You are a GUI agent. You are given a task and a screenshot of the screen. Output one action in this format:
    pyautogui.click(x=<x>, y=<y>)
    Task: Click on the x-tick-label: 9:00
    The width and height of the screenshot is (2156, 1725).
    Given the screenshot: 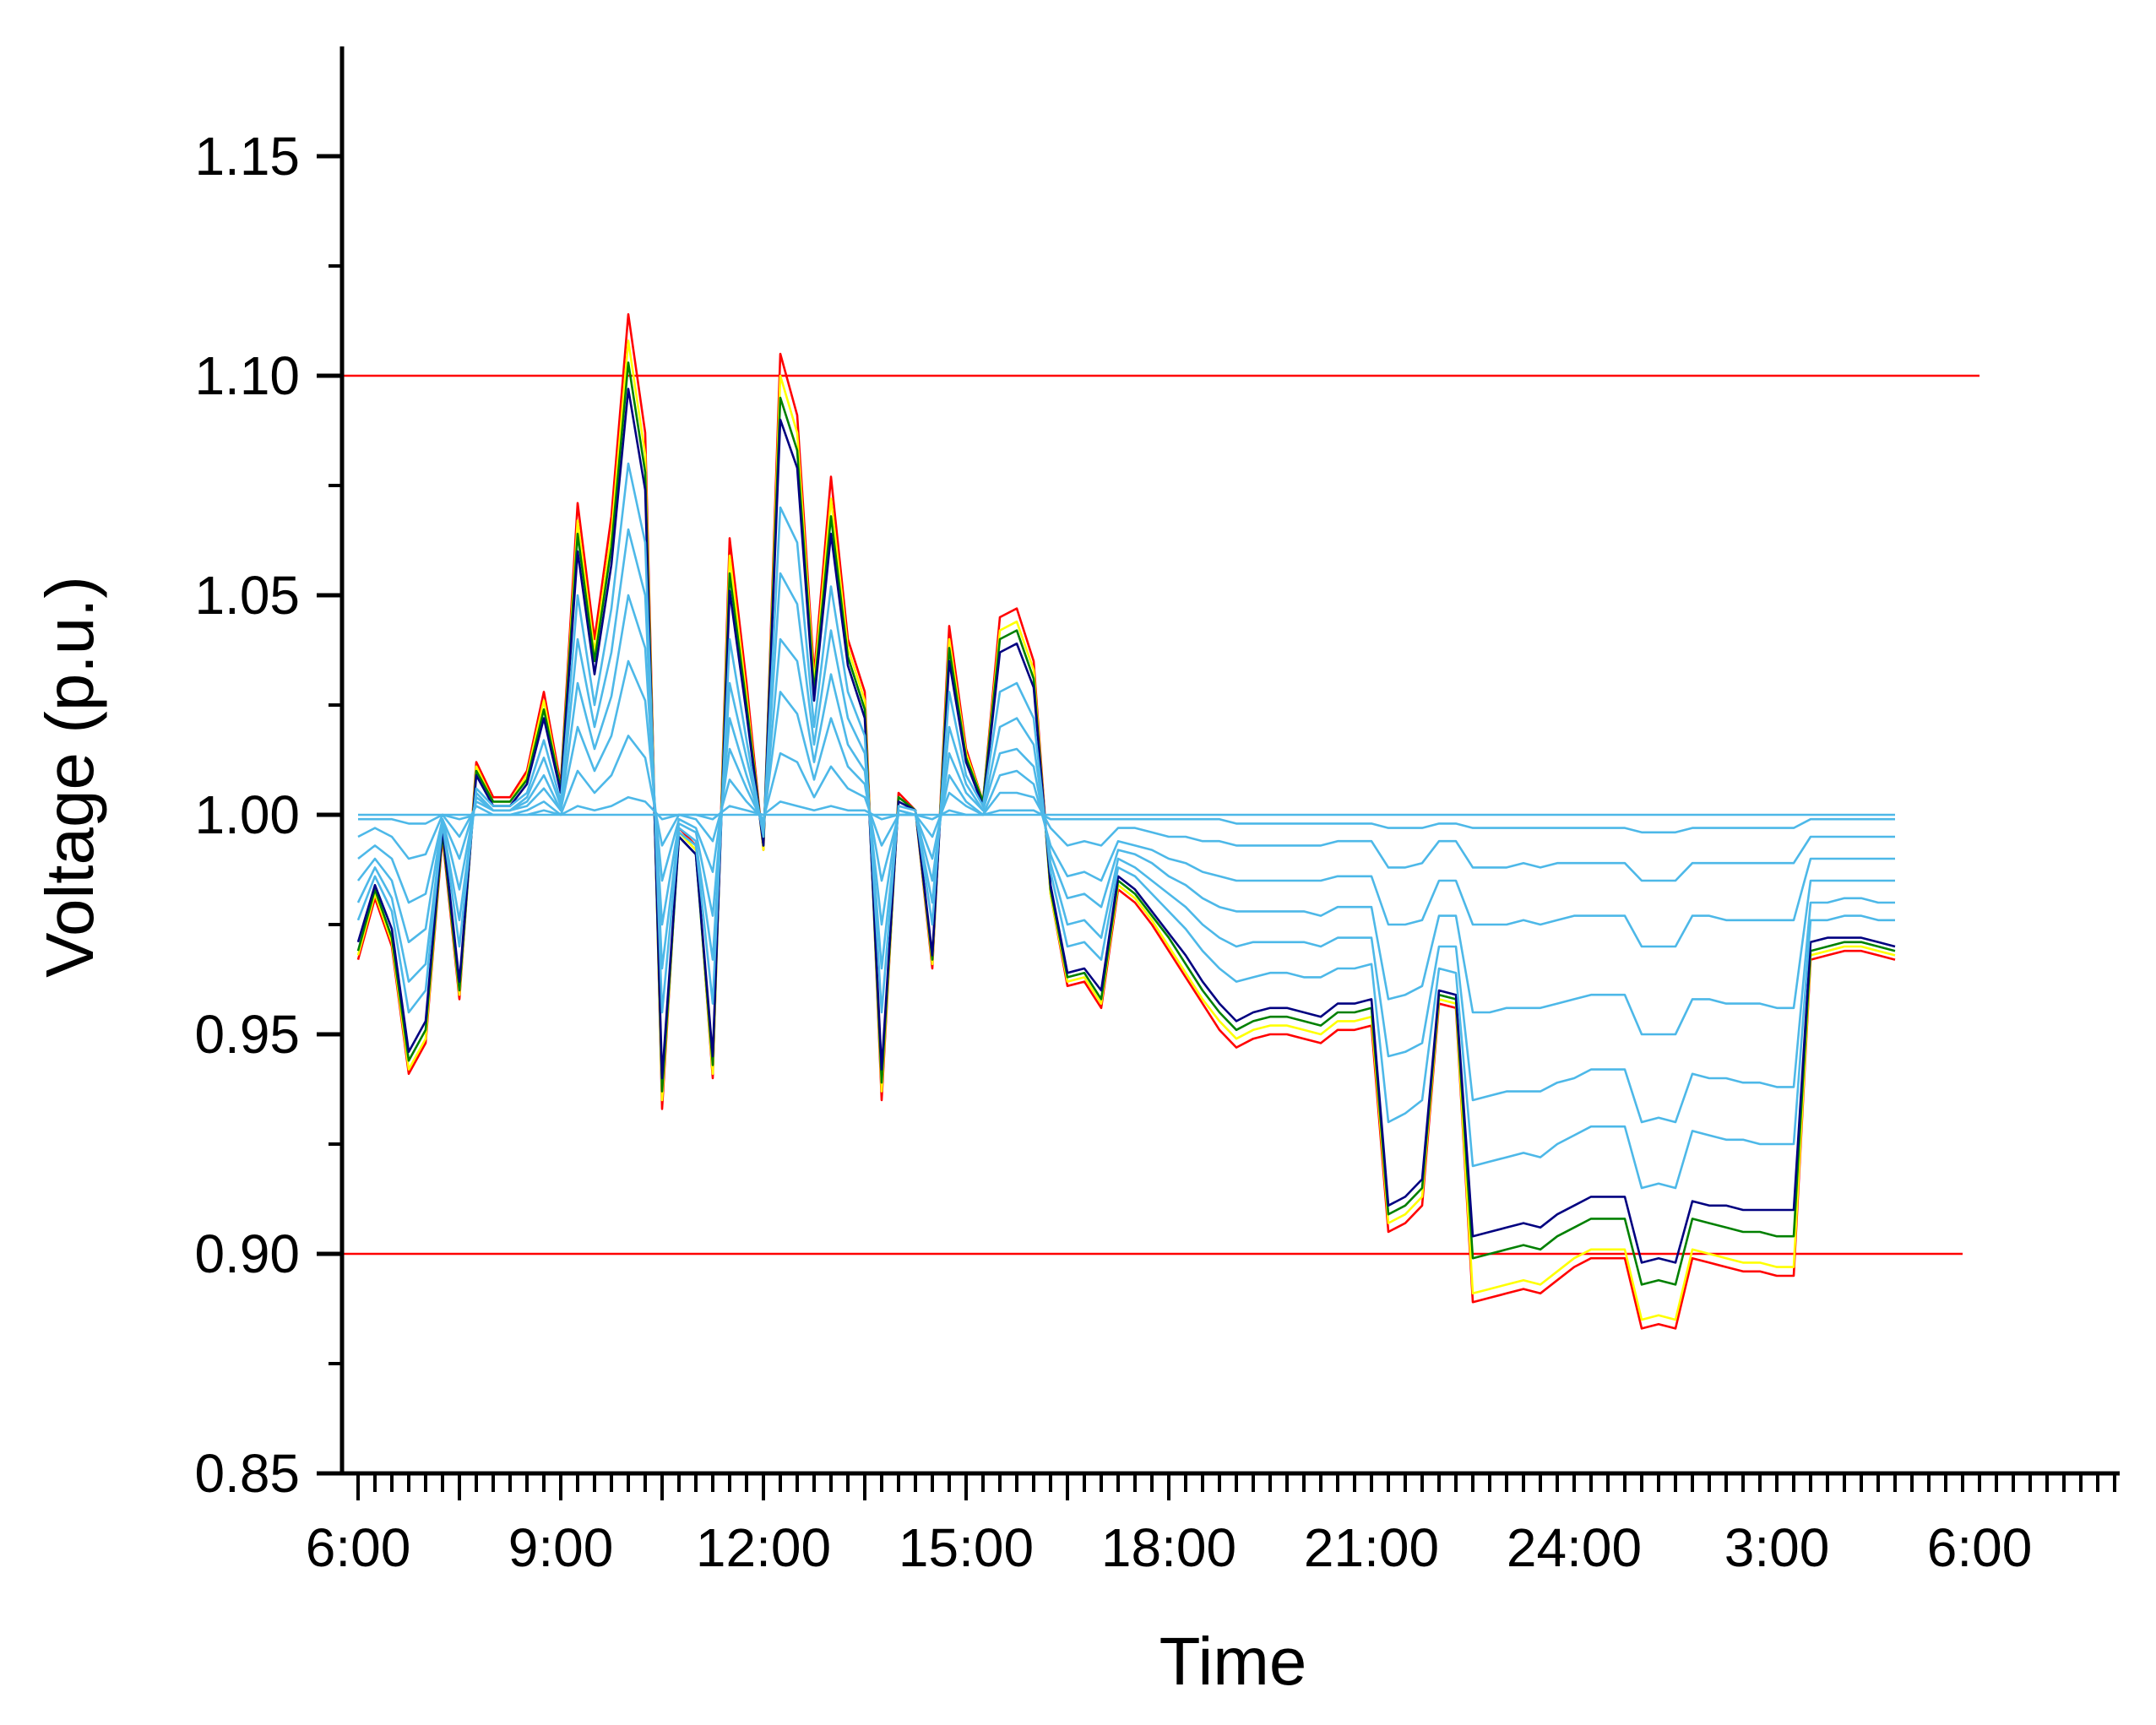 What is the action you would take?
    pyautogui.click(x=561, y=1547)
    